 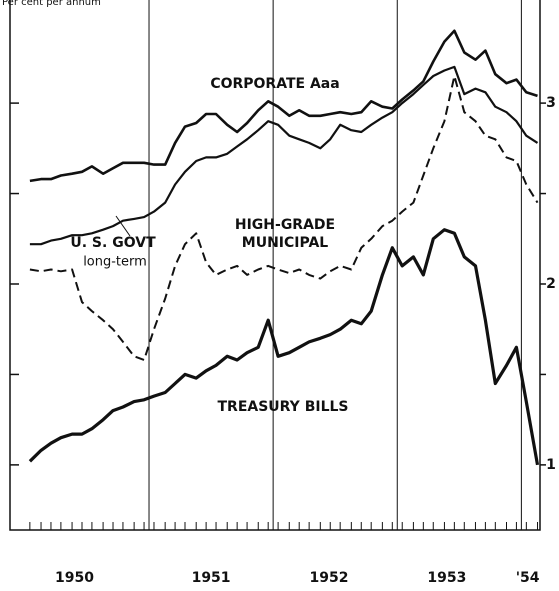 What do you see at coordinates (285, 243) in the screenshot?
I see `annotation: MUNICIPAL` at bounding box center [285, 243].